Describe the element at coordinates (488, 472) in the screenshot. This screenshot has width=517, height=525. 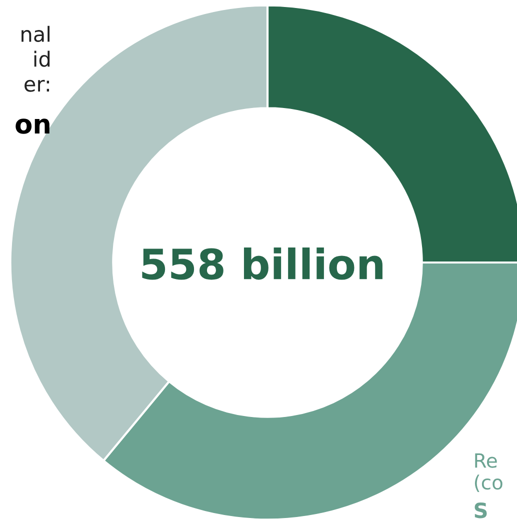
I see `text: Re (co` at that location.